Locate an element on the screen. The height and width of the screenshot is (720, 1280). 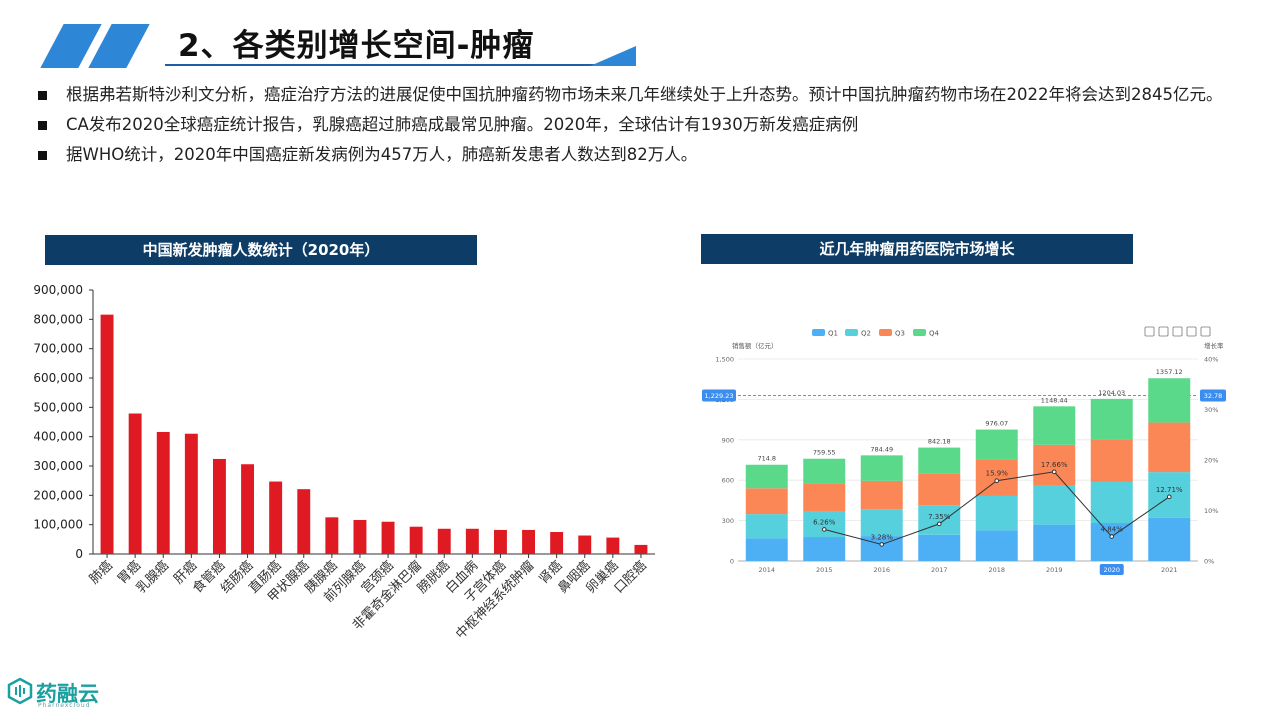
line-chart-icon is located at coordinates (1149, 331).